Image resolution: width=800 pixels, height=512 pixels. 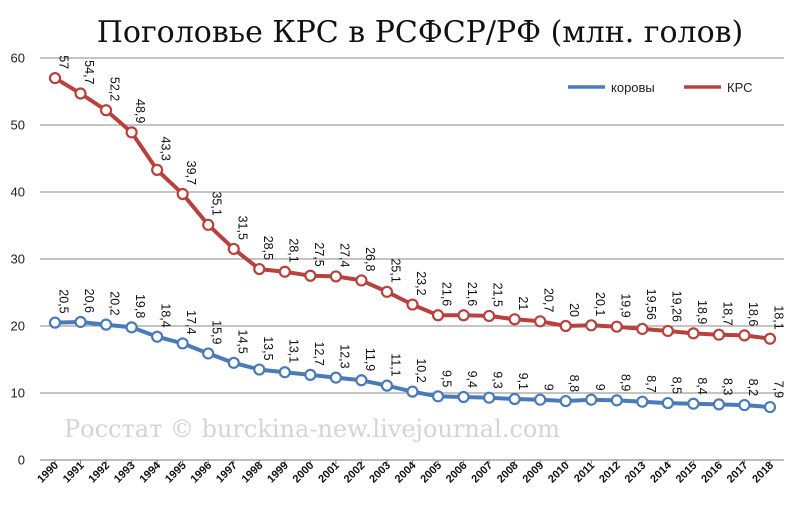 I want to click on data-label: 7,9, so click(x=779, y=389).